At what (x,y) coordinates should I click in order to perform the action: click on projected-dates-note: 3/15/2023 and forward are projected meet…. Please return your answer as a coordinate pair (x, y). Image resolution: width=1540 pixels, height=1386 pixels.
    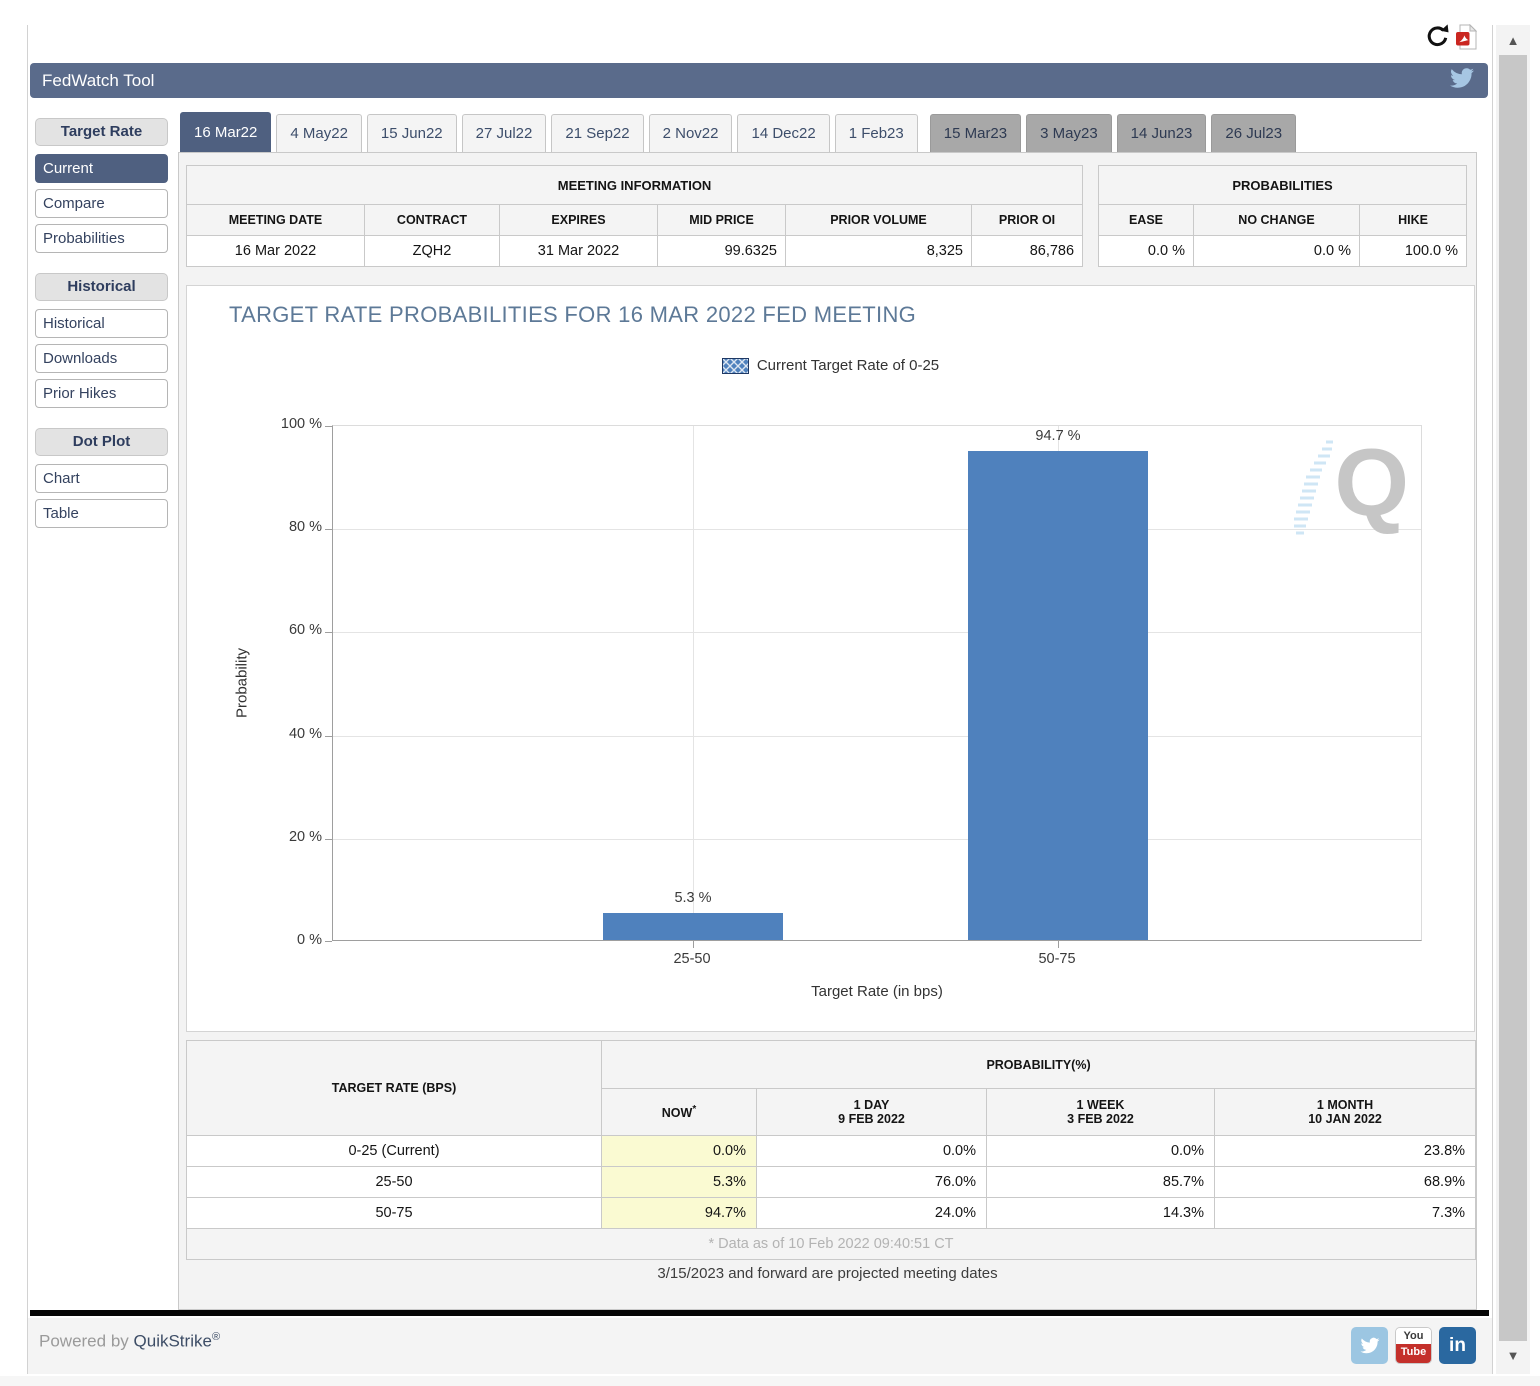
    Looking at the image, I should click on (827, 1273).